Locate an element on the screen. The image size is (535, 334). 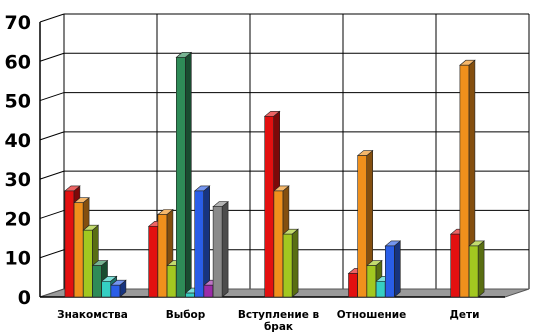
y-tick-label: 20 is located at coordinates (18, 219).